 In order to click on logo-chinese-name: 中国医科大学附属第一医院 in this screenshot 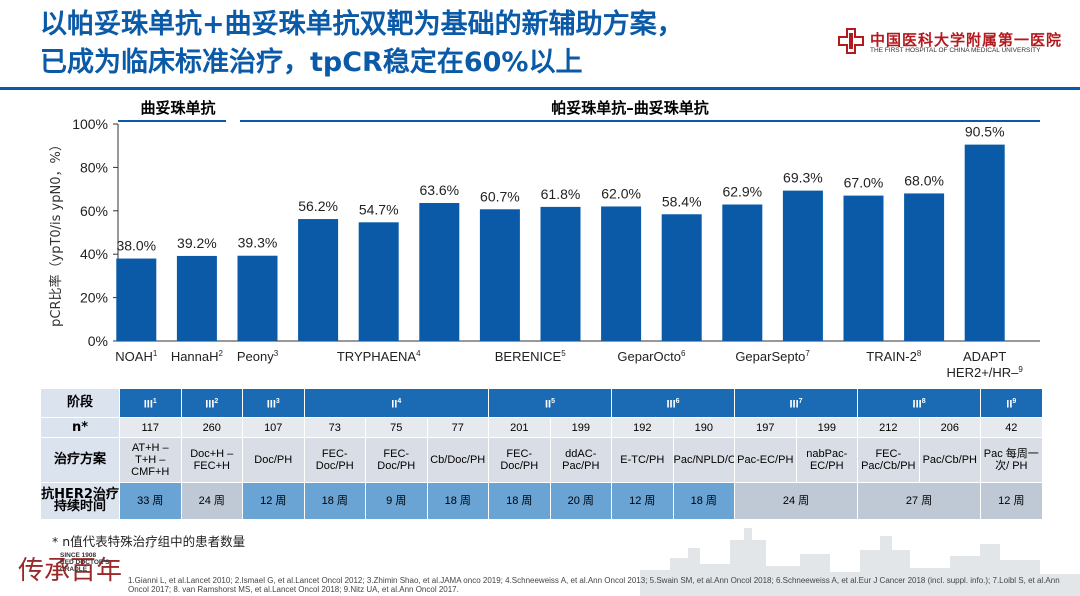, I will do `click(966, 40)`.